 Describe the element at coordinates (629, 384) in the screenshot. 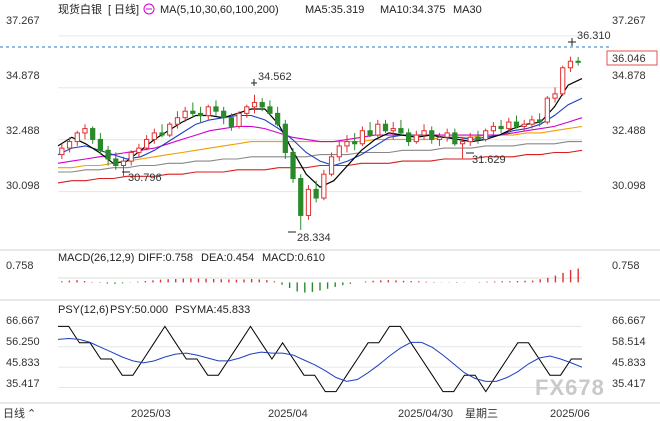

I see `psy-tick-right-4: 35.417` at that location.